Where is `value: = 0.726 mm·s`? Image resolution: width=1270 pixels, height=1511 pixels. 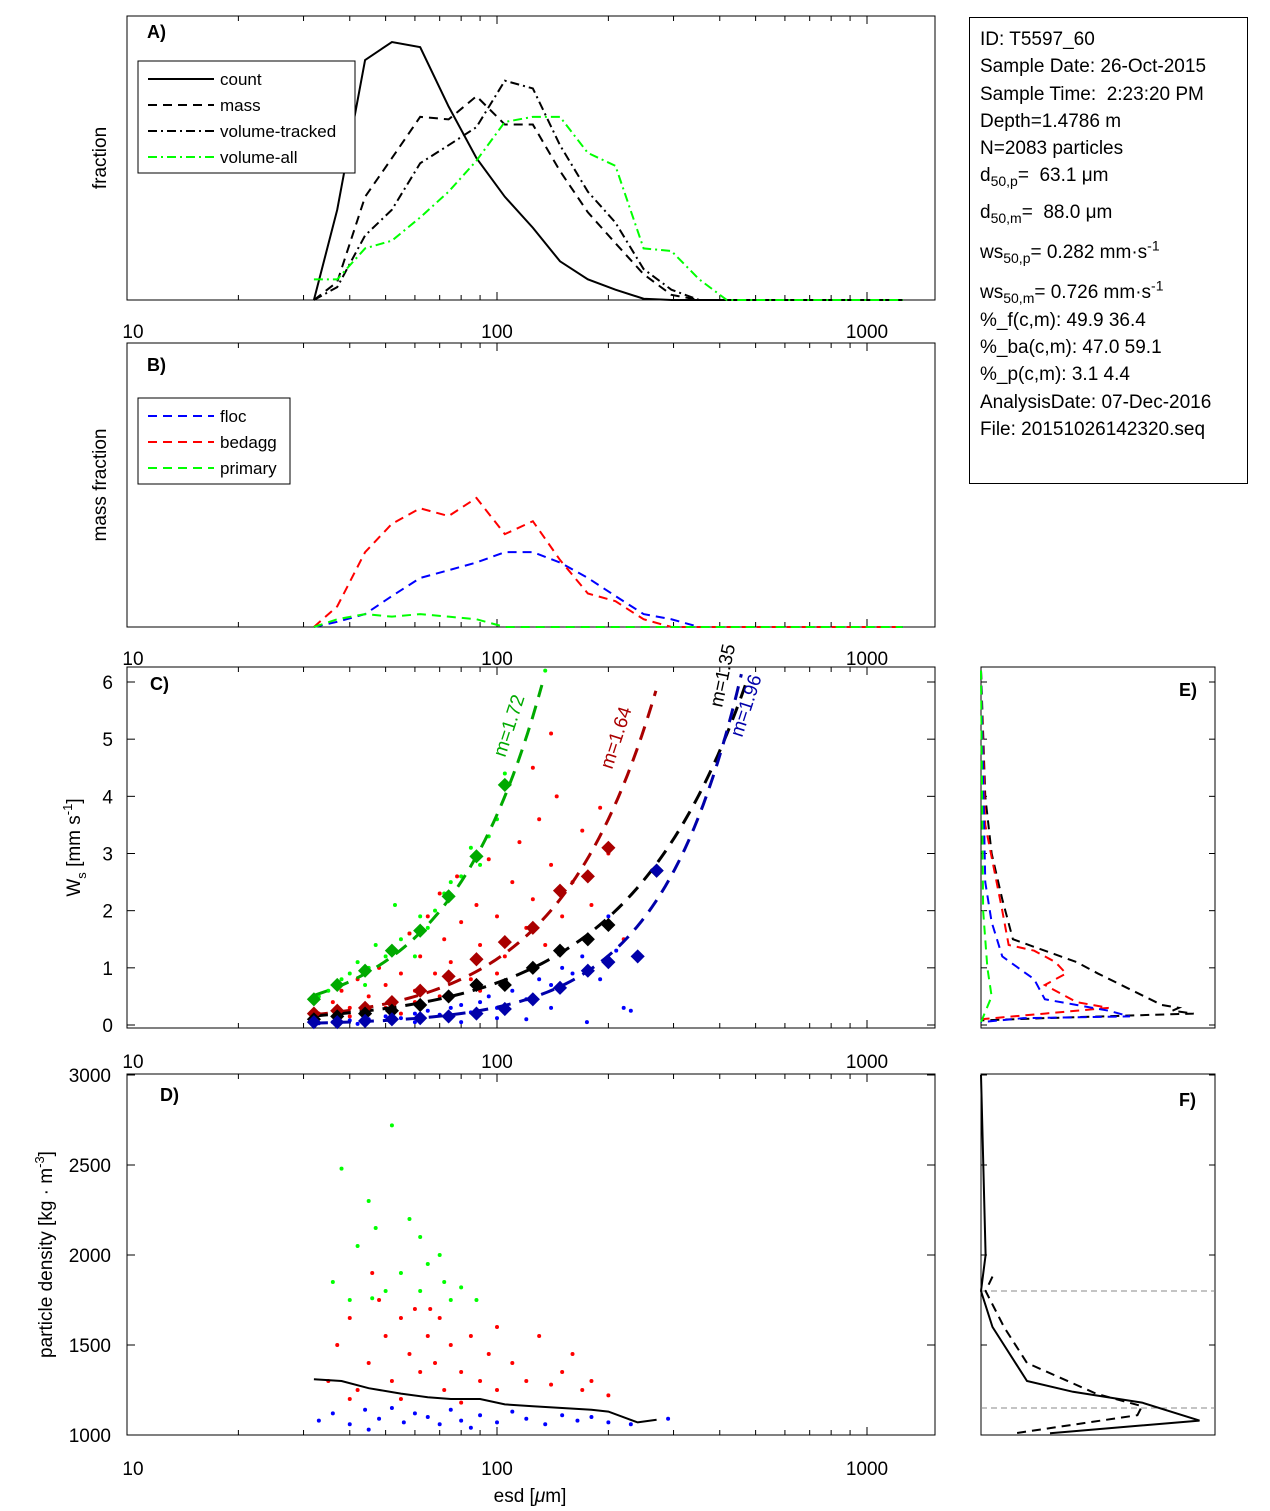
value: = 0.726 mm·s is located at coordinates (1093, 293).